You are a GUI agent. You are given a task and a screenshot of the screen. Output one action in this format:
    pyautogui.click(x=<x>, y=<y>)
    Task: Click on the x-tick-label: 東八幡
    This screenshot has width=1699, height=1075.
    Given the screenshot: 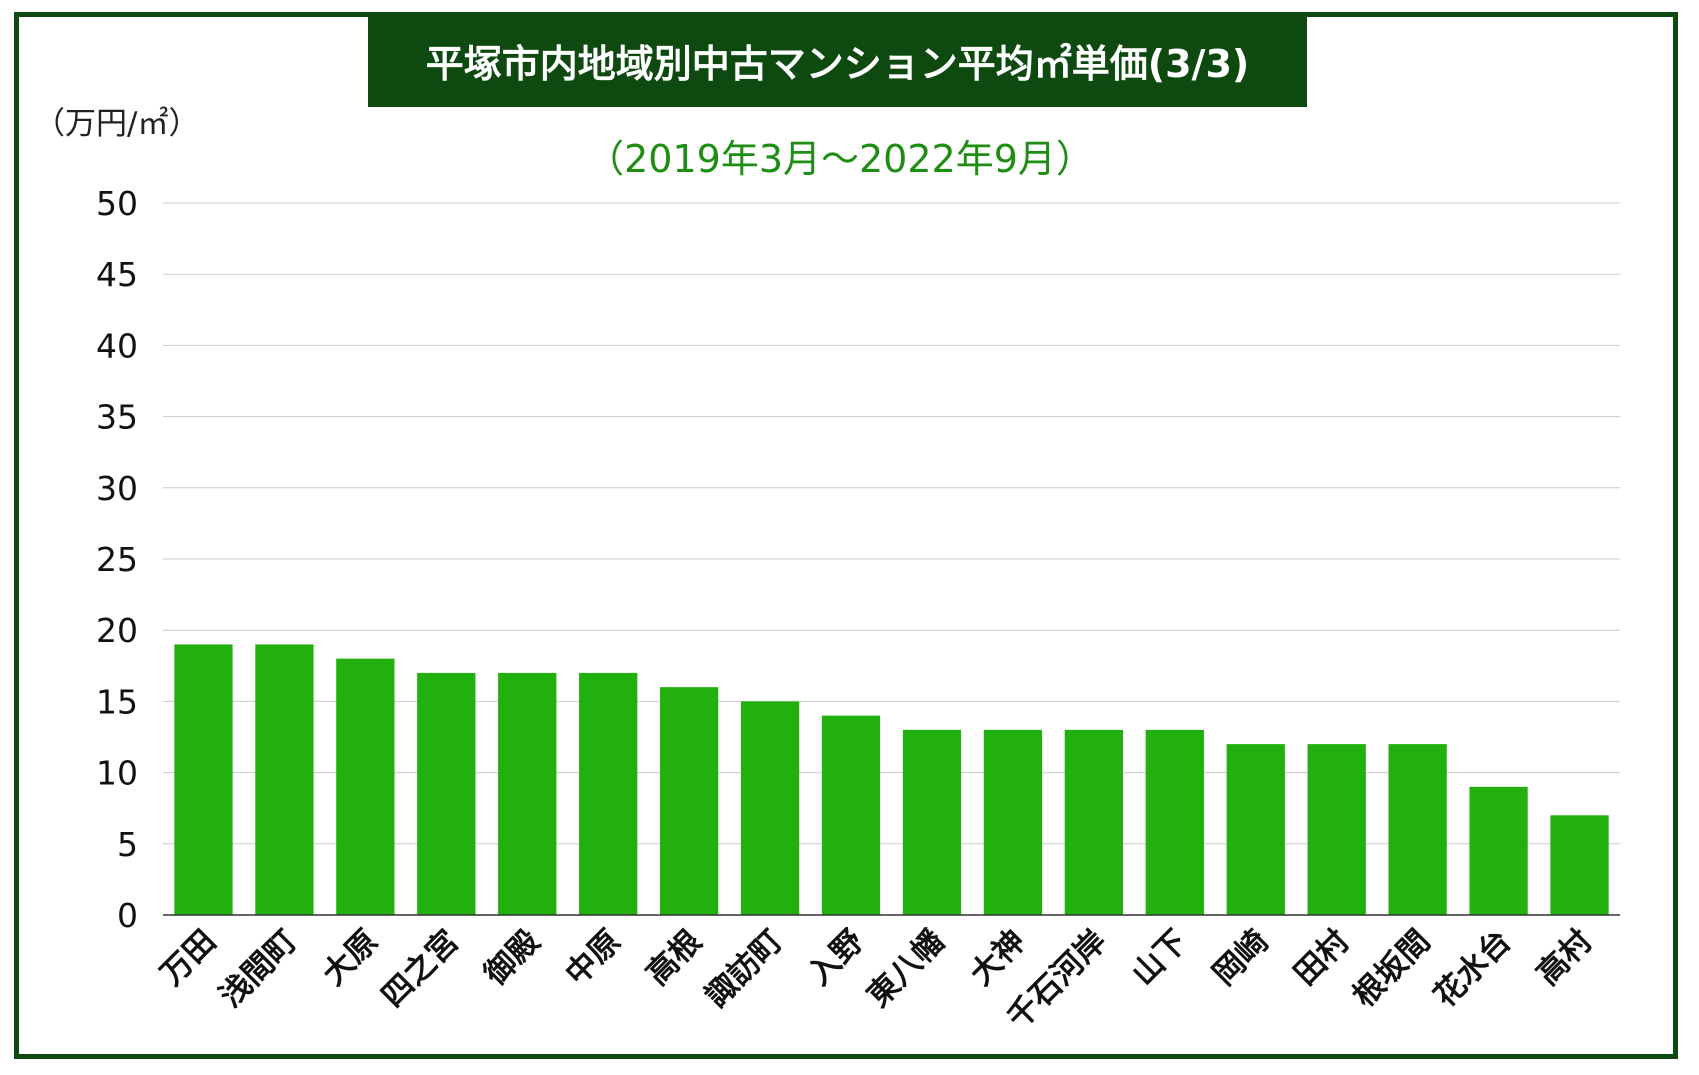 What is the action you would take?
    pyautogui.click(x=906, y=968)
    